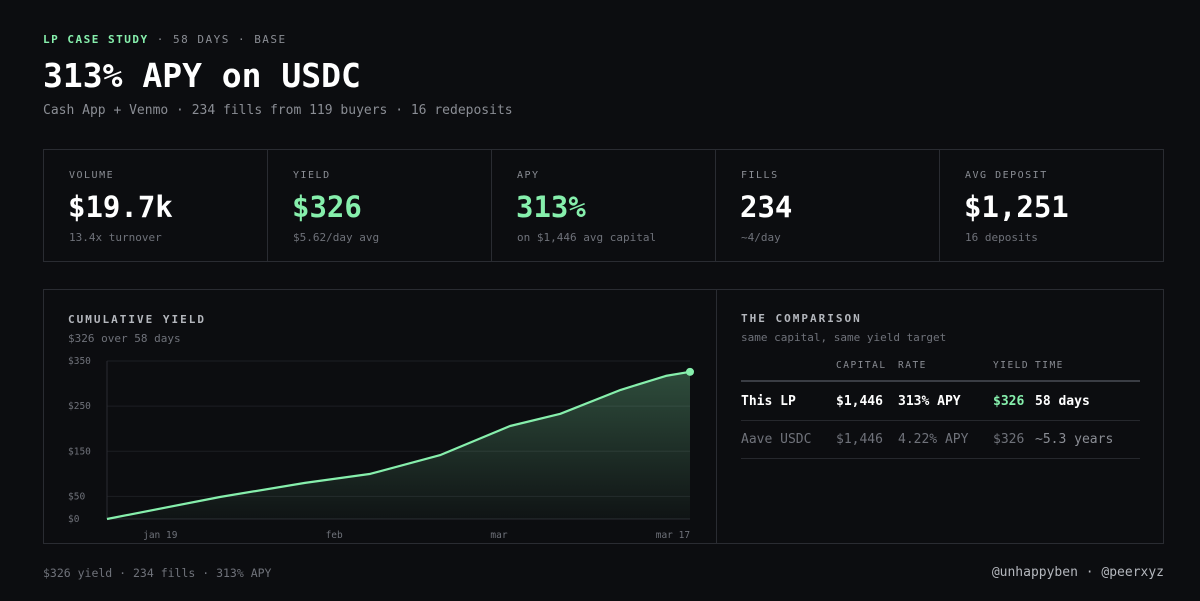  I want to click on x-tick-label: mar 17, so click(673, 535).